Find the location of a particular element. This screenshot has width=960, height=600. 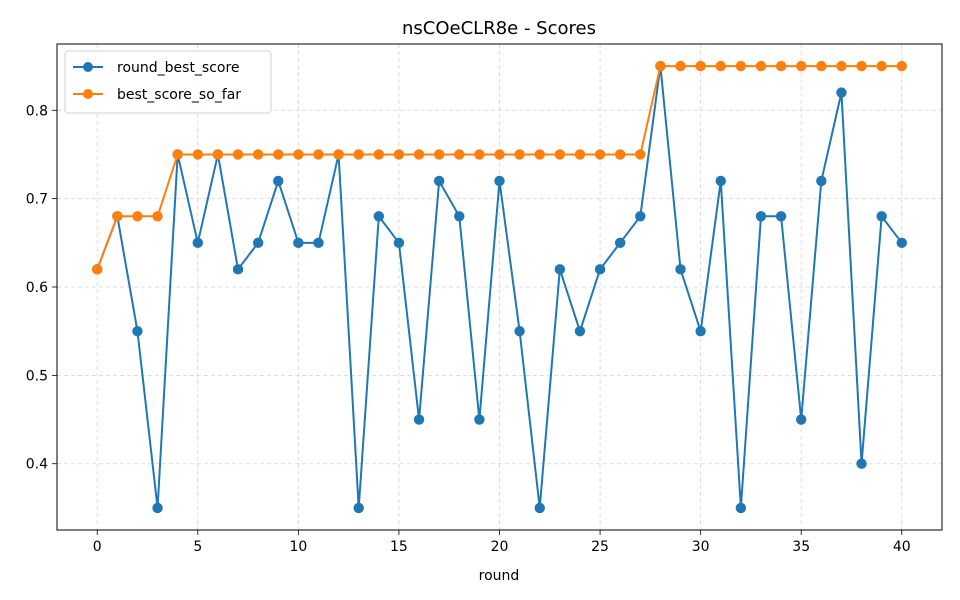

legend-box is located at coordinates (168, 82).